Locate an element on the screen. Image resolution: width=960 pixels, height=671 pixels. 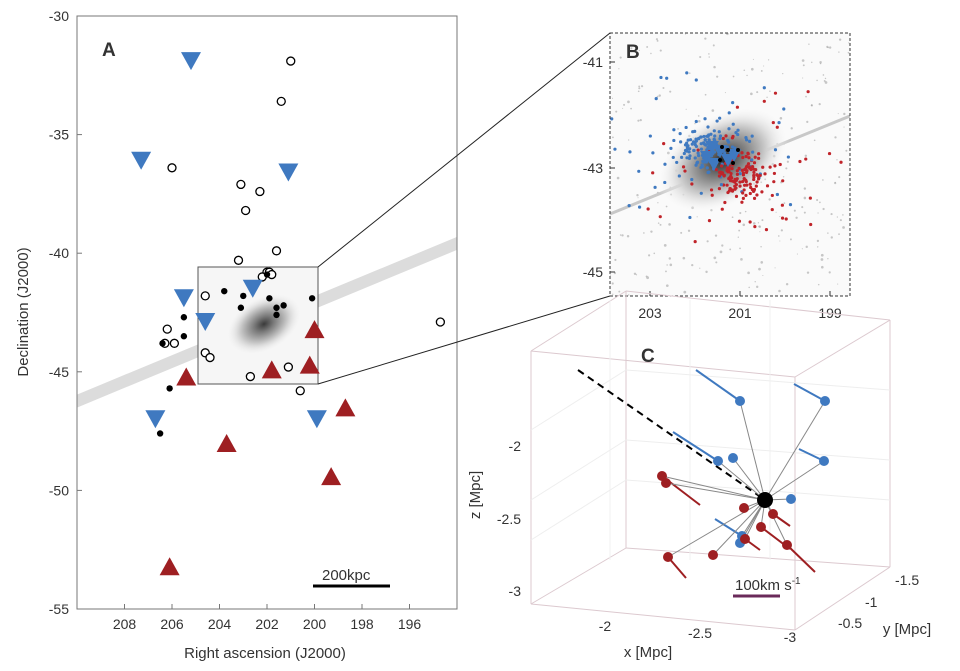
panel-a-scale-bar-label: 200kpc is located at coordinates (346, 575).